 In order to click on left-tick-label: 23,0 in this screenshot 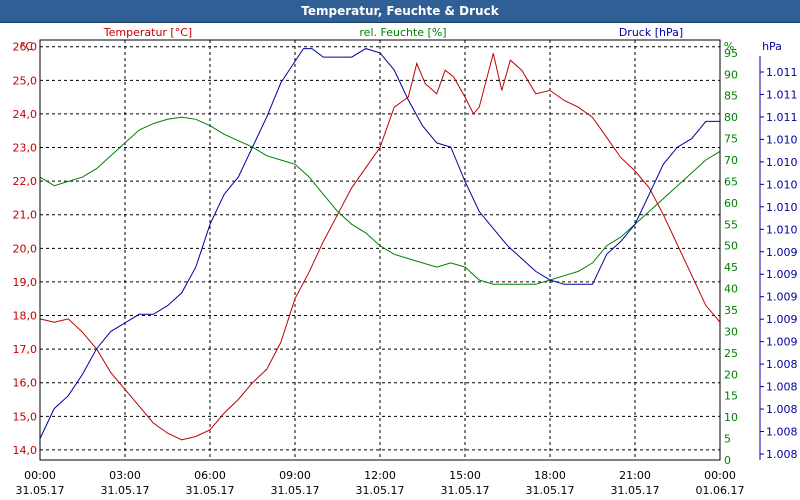, I will do `click(25, 148)`.